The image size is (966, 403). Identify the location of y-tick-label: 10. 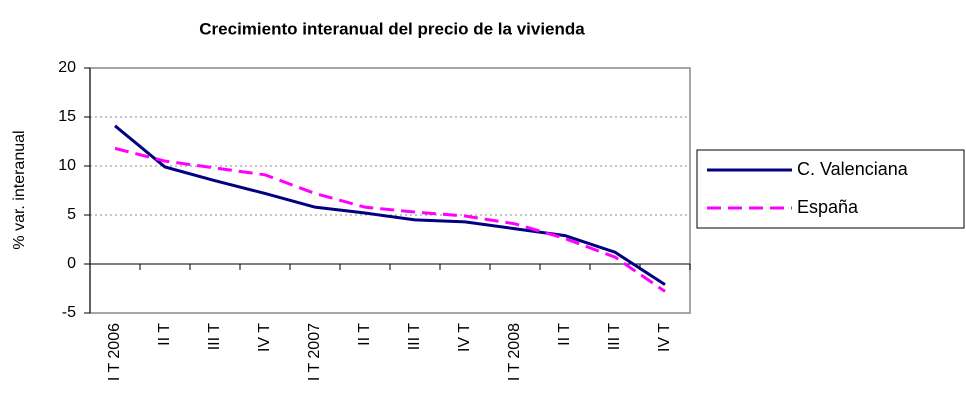
(67, 165).